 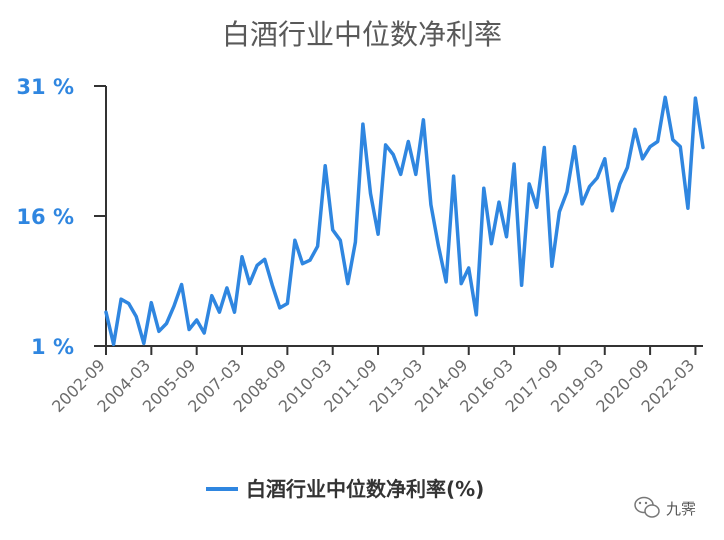 I want to click on watermark: 九霁, so click(x=665, y=507).